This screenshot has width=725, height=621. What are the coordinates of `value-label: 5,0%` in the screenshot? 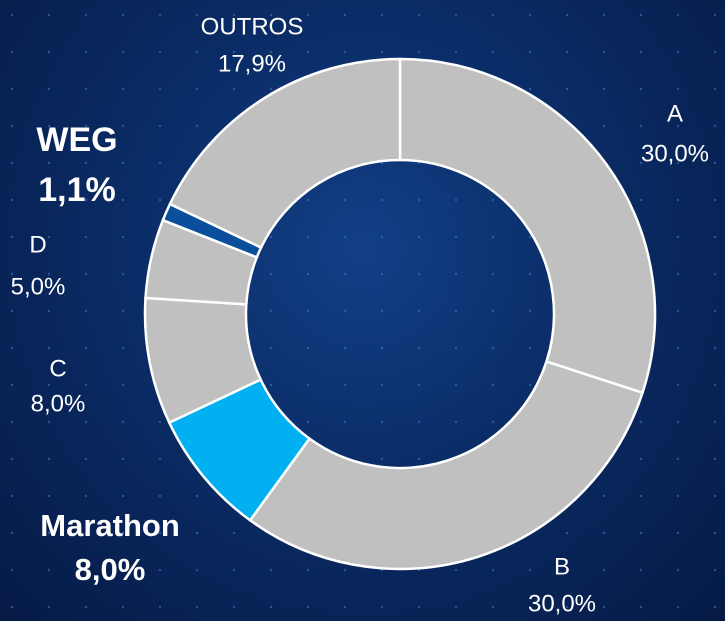 It's located at (38, 286).